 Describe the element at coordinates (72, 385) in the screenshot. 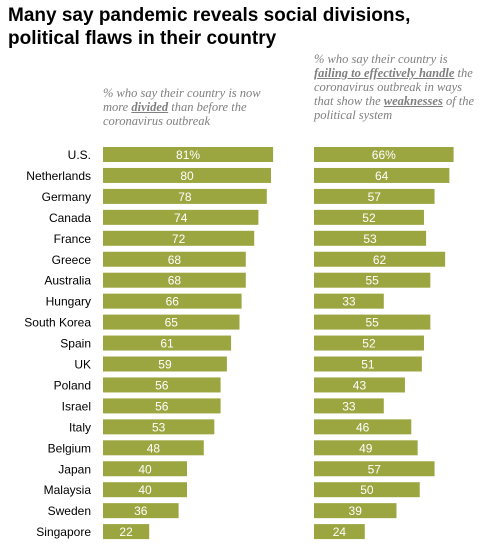

I see `category-label: Poland` at that location.